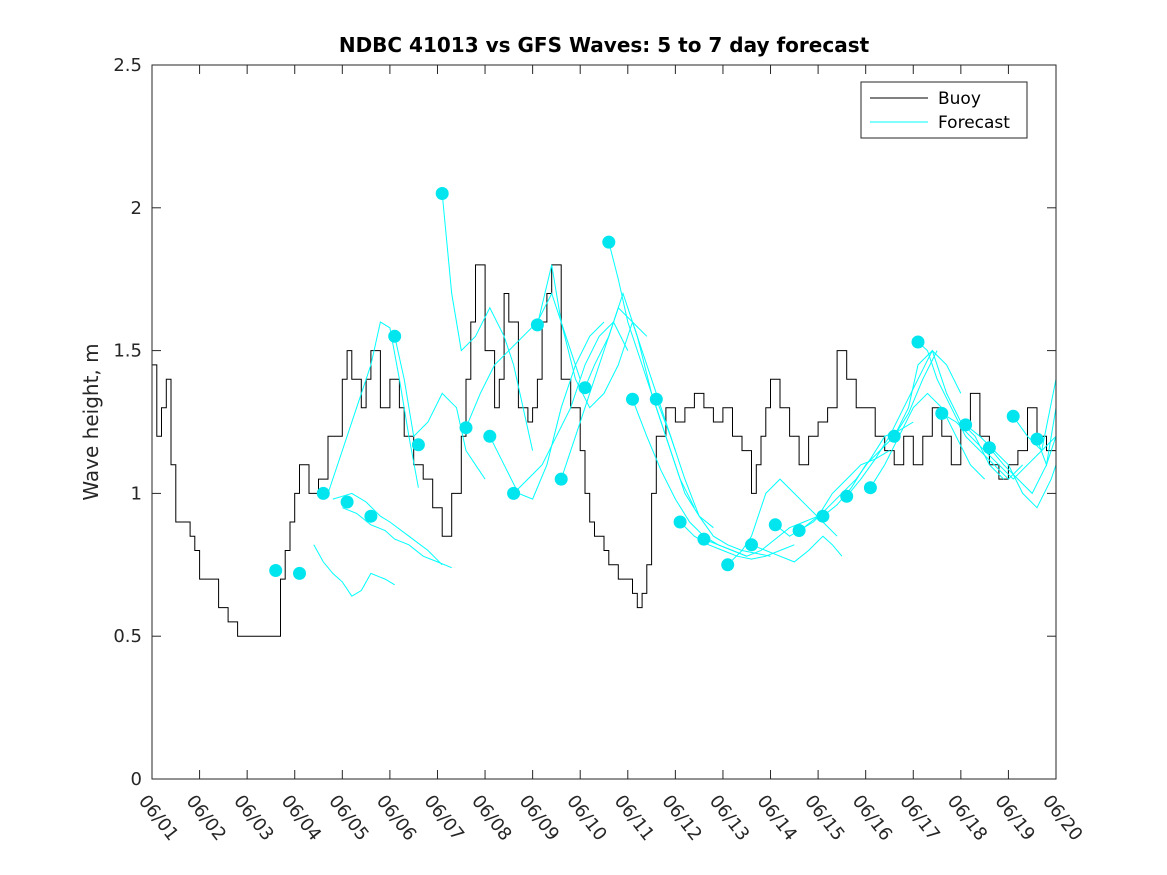 The image size is (1167, 875). Describe the element at coordinates (539, 818) in the screenshot. I see `x-tick-label: 06/09` at that location.